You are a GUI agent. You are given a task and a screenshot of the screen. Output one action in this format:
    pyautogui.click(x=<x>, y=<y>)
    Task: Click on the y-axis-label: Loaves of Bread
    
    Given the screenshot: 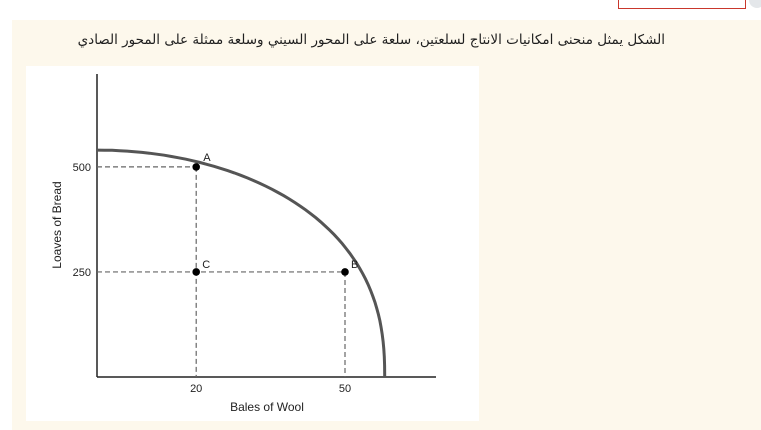 What is the action you would take?
    pyautogui.click(x=57, y=224)
    